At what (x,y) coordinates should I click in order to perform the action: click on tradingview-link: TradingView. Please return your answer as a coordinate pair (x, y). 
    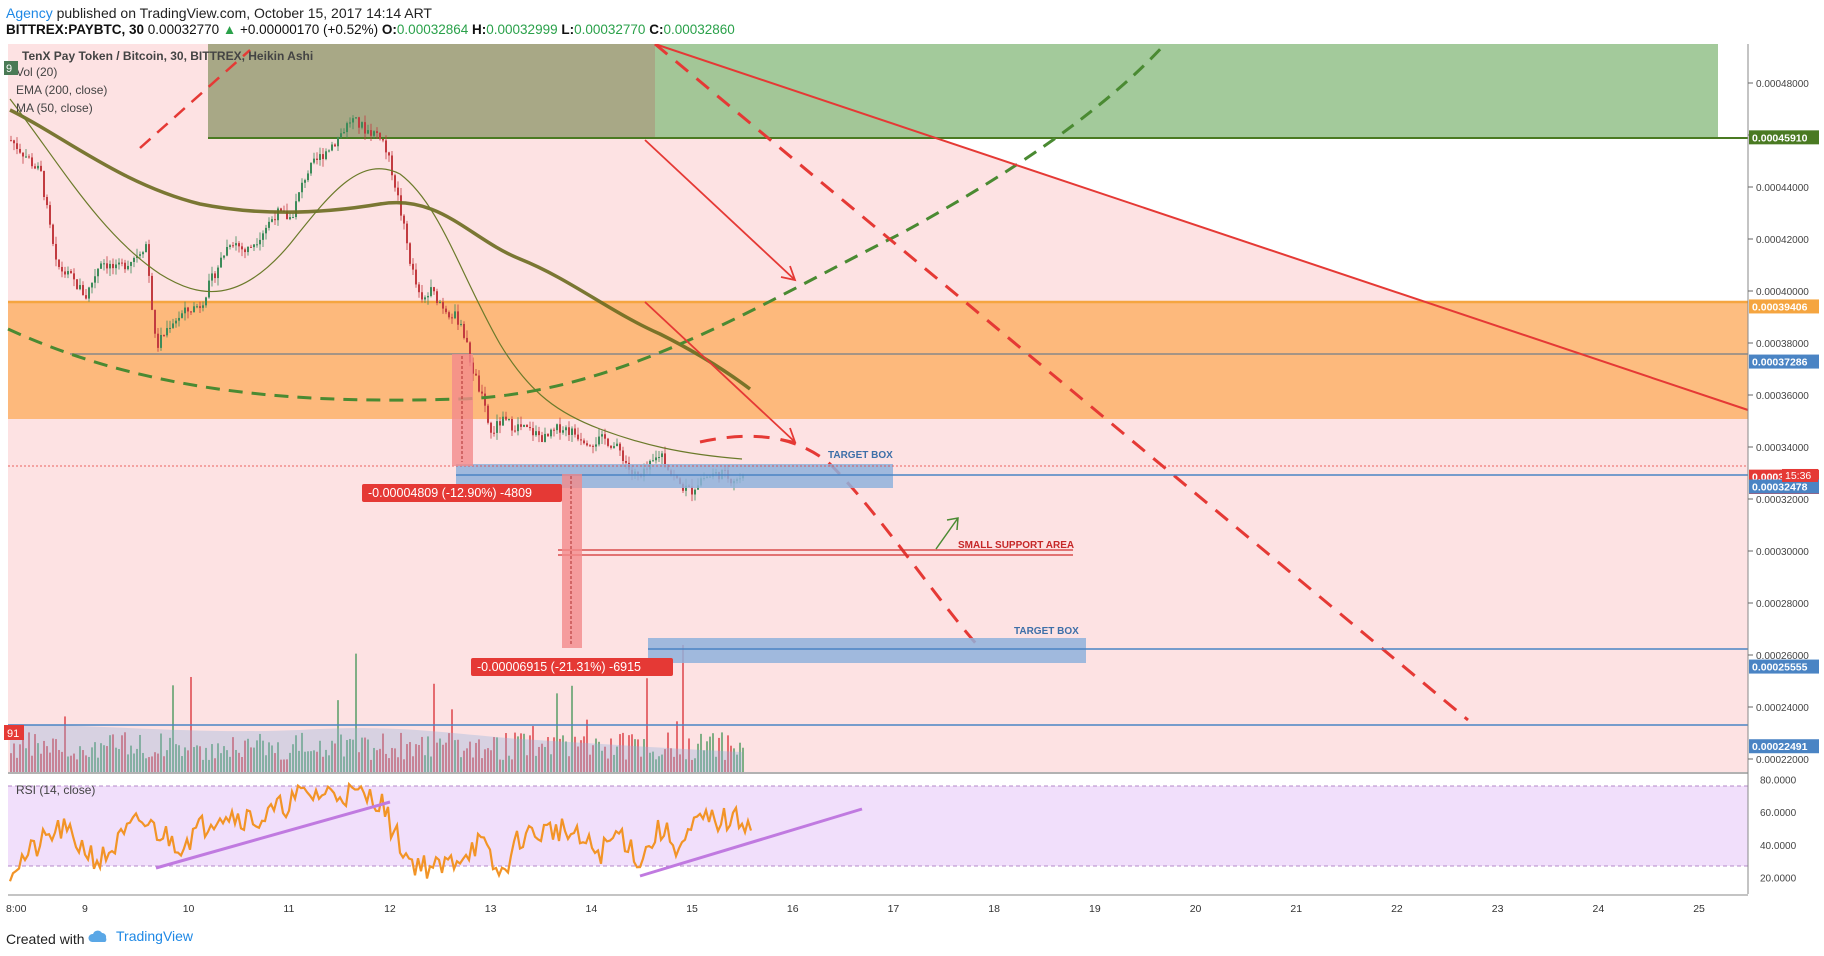
    Looking at the image, I should click on (140, 936).